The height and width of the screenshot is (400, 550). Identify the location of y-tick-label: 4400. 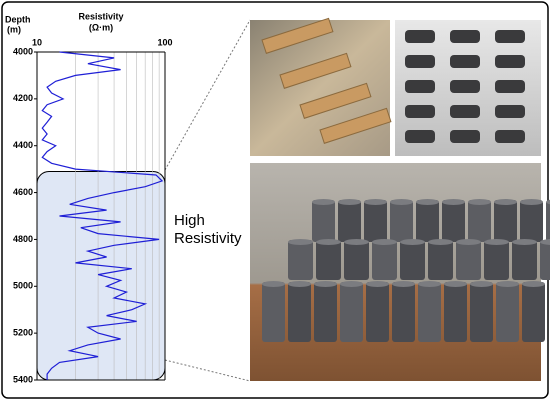
(23, 145).